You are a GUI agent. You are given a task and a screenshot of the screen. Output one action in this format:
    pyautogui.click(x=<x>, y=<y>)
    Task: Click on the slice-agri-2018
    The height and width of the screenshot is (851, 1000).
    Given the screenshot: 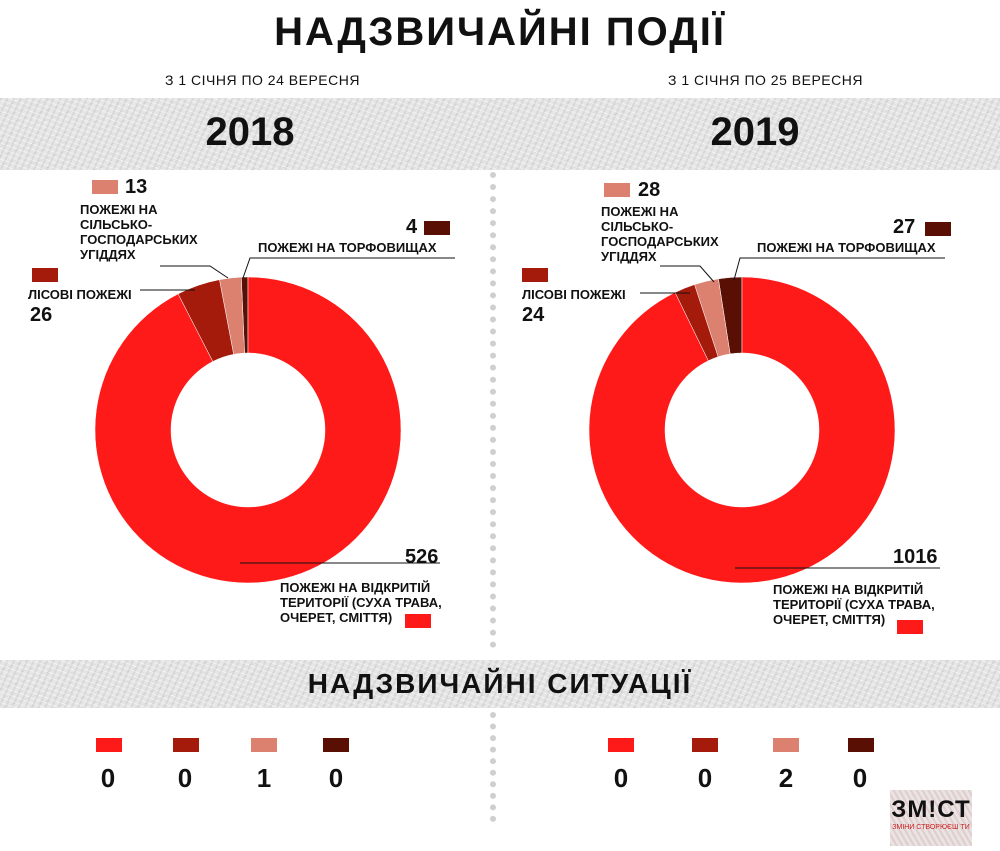 What is the action you would take?
    pyautogui.click(x=232, y=315)
    